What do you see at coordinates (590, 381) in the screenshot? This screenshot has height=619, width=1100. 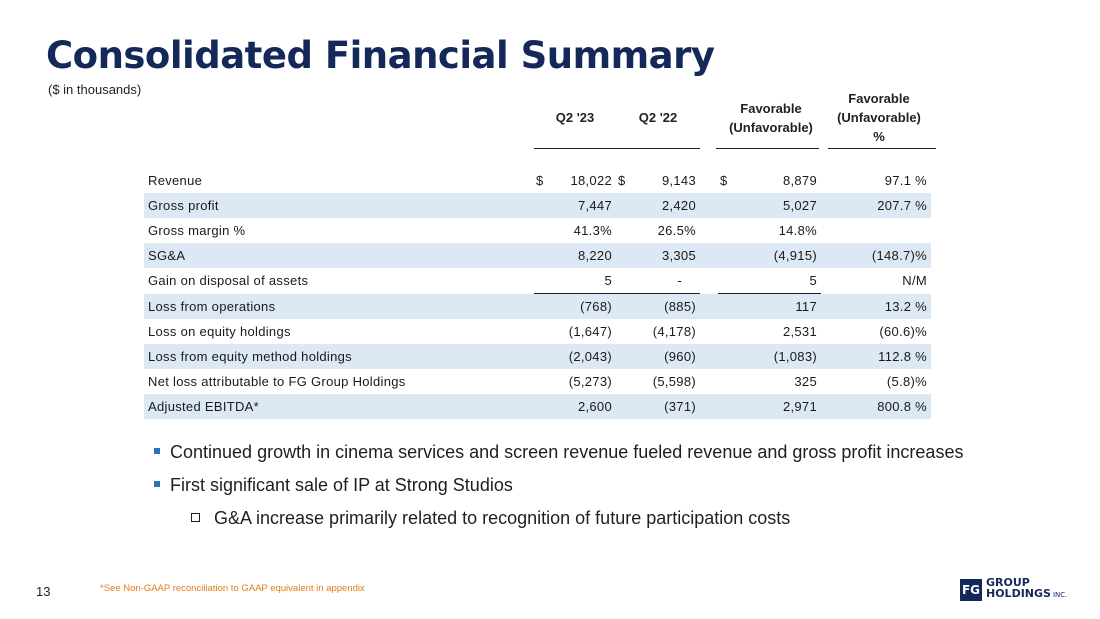 I see `cell-q2-23: (5,273)` at bounding box center [590, 381].